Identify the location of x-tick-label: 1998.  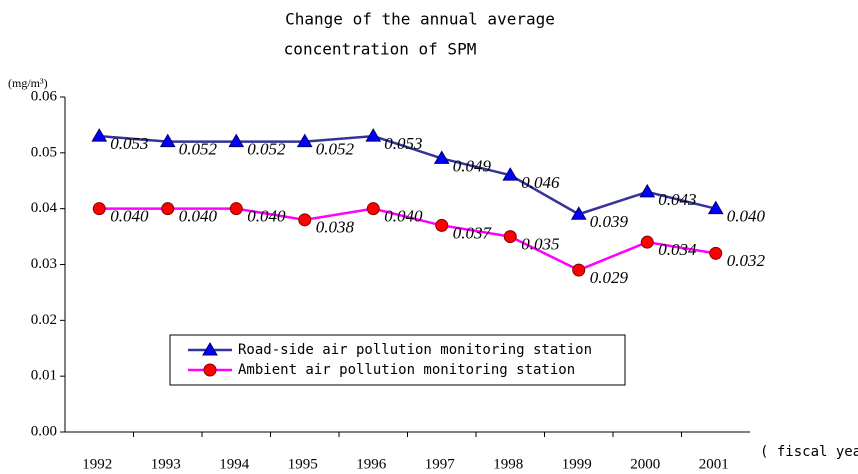
(508, 464).